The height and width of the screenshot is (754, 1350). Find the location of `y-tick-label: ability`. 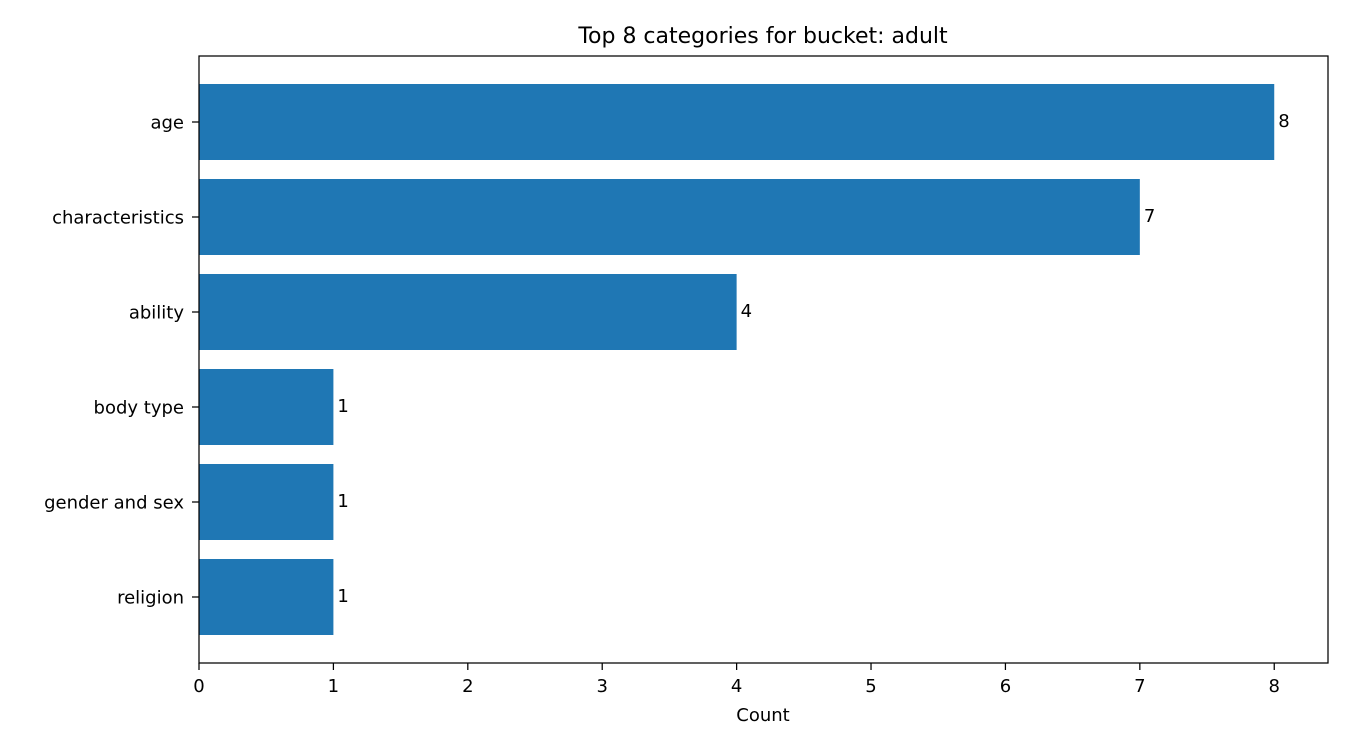

y-tick-label: ability is located at coordinates (157, 313).